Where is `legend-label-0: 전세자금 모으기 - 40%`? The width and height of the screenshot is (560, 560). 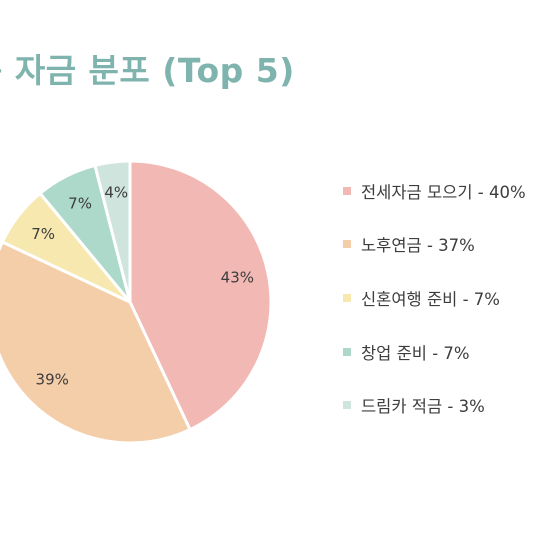 legend-label-0: 전세자금 모으기 - 40% is located at coordinates (443, 192).